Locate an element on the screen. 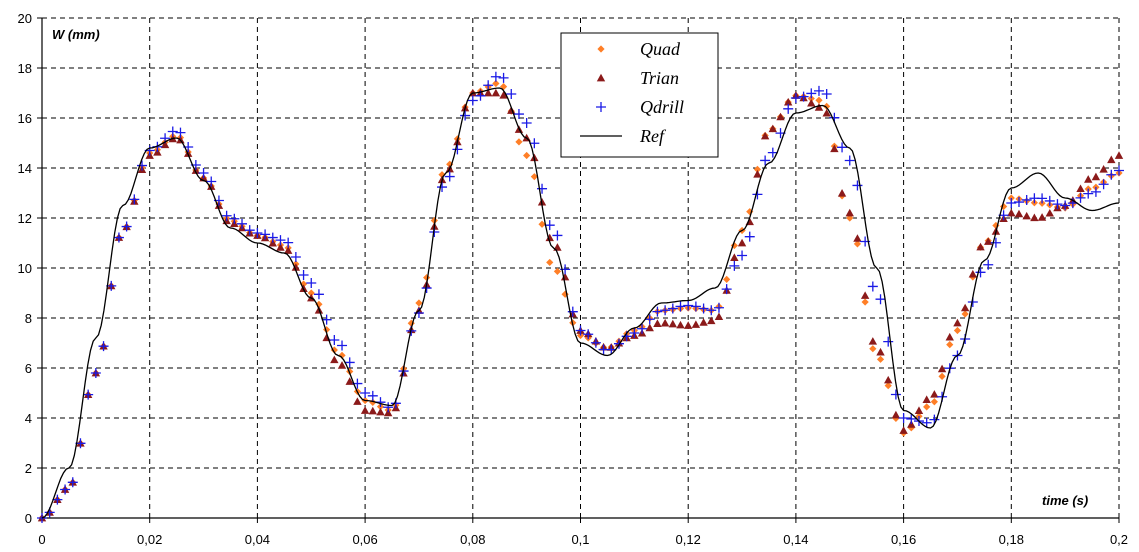 The width and height of the screenshot is (1139, 552). legend-label: Quad is located at coordinates (660, 49).